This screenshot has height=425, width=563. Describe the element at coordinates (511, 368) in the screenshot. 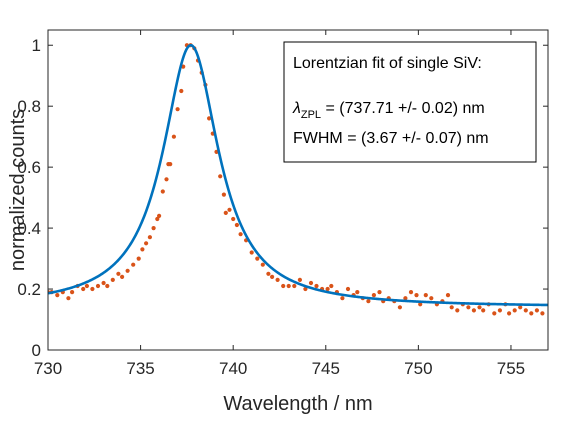

I see `x-tick-label: 755` at that location.